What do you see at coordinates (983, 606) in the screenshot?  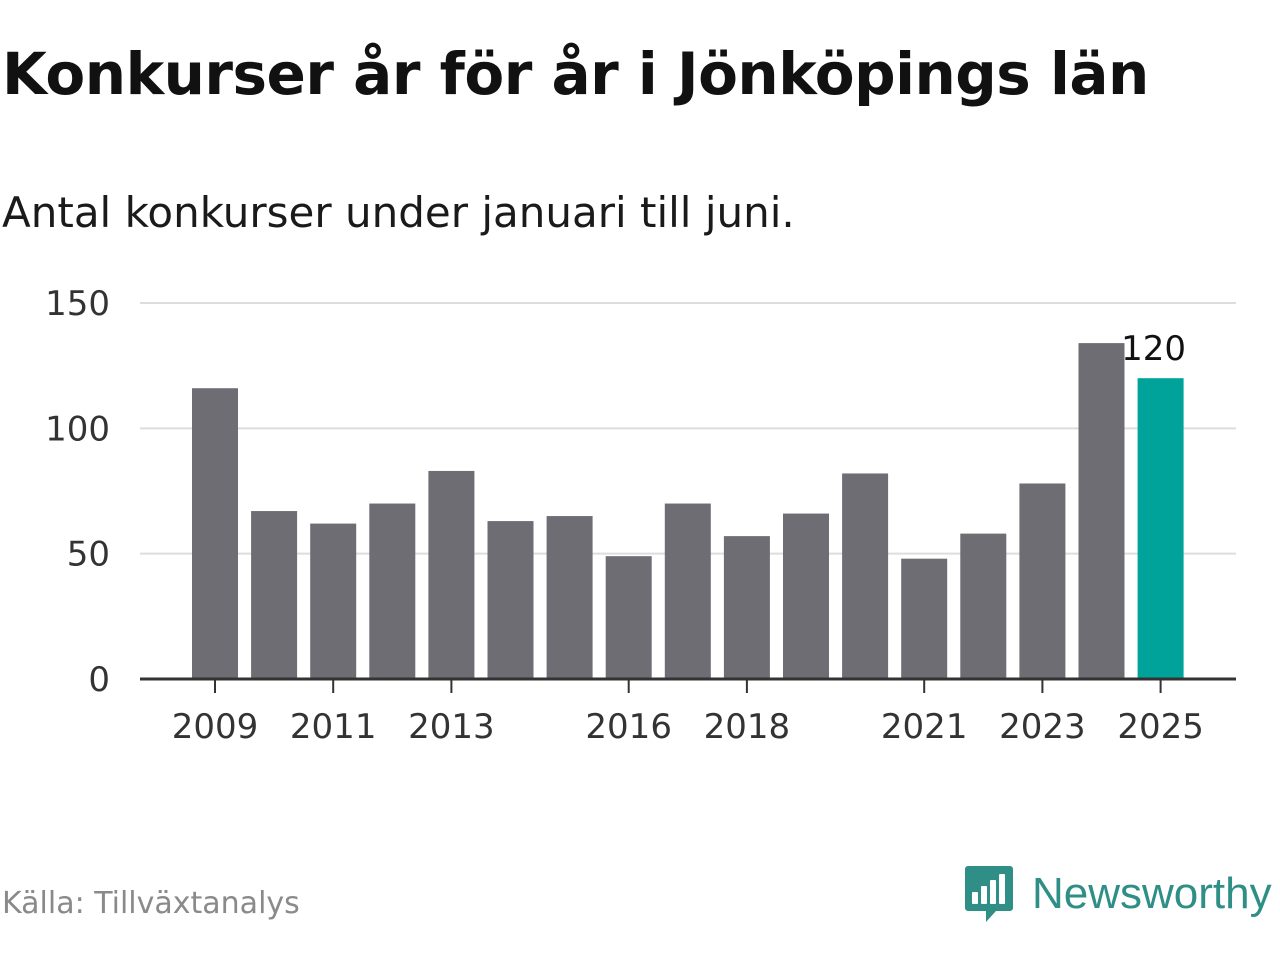 I see `bar-2022` at bounding box center [983, 606].